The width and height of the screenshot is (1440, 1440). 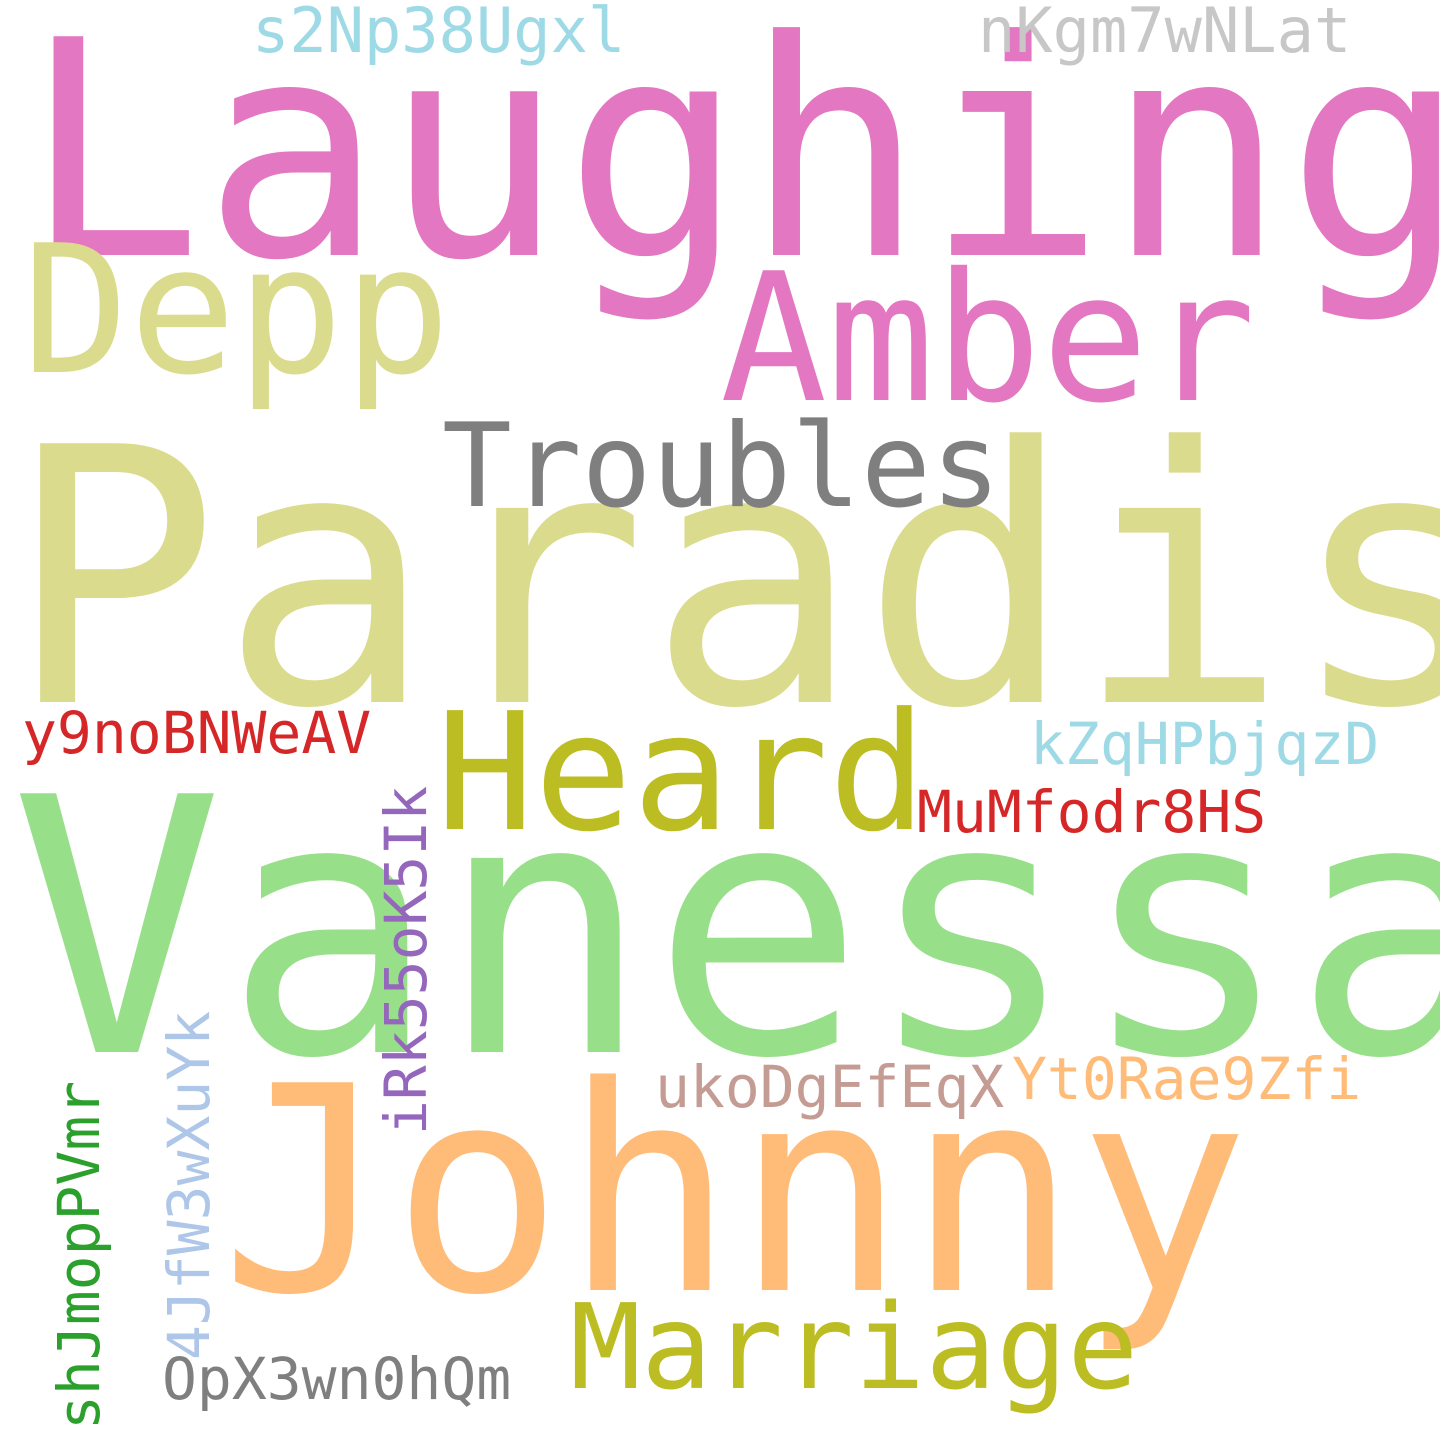 I want to click on word-troubles: Troubles, so click(x=721, y=466).